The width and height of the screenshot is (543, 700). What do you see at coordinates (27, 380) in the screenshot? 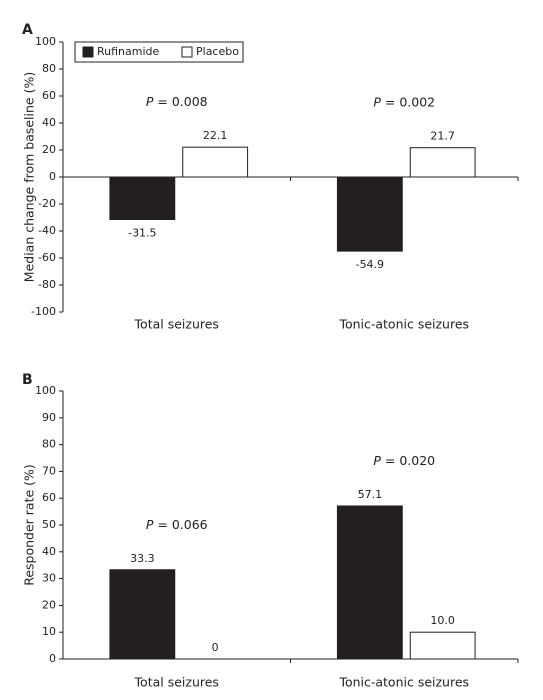
I see `panel-label: B` at bounding box center [27, 380].